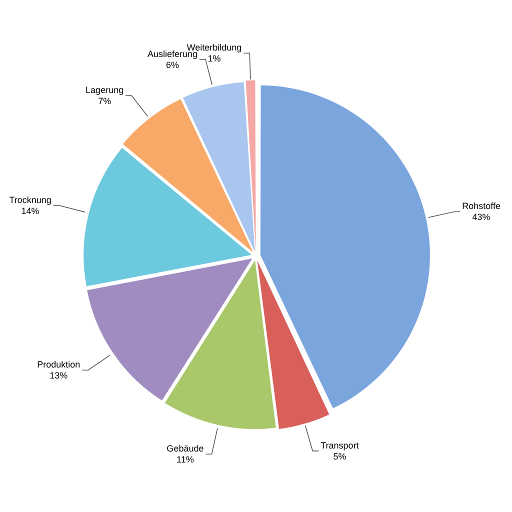 This screenshot has width=512, height=512. I want to click on data-label: 11%, so click(185, 459).